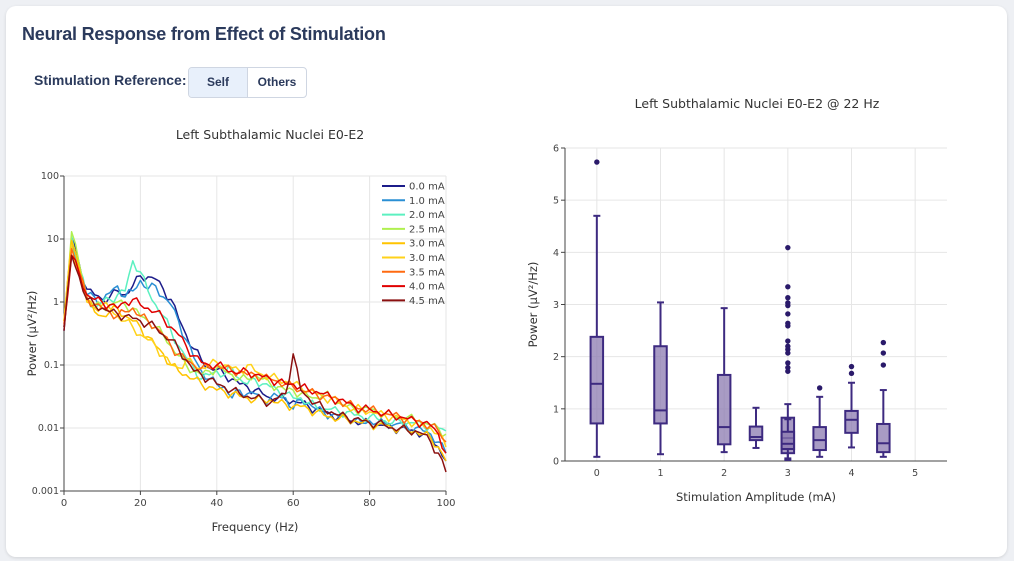  Describe the element at coordinates (756, 497) in the screenshot. I see `x-axis-label: Stimulation Amplitude (mA)` at that location.